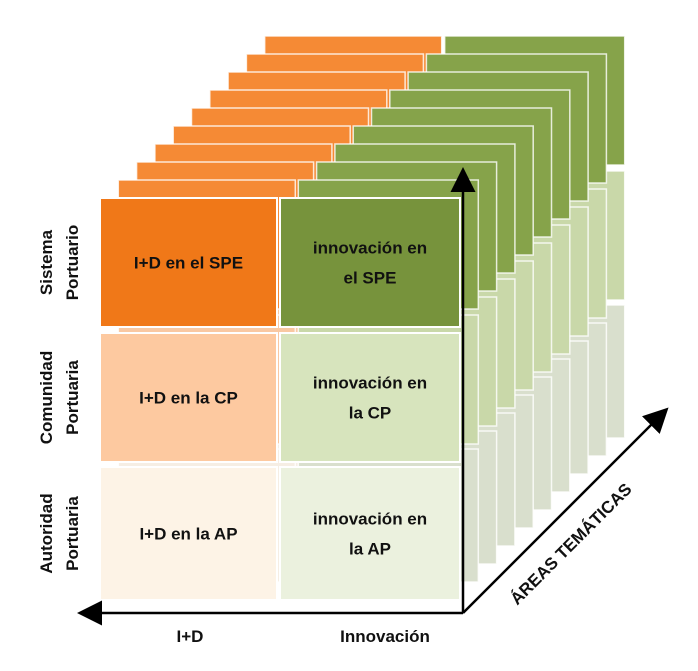 Image resolution: width=698 pixels, height=671 pixels. Describe the element at coordinates (370, 278) in the screenshot. I see `cell-text: el SPE` at that location.